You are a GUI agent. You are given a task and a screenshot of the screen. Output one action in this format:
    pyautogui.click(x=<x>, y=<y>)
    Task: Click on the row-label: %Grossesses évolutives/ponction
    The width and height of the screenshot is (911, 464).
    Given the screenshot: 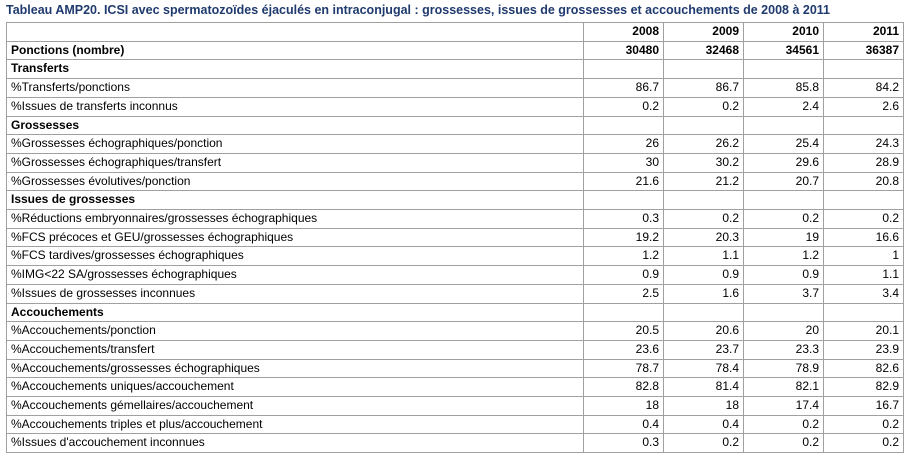 What is the action you would take?
    pyautogui.click(x=295, y=181)
    